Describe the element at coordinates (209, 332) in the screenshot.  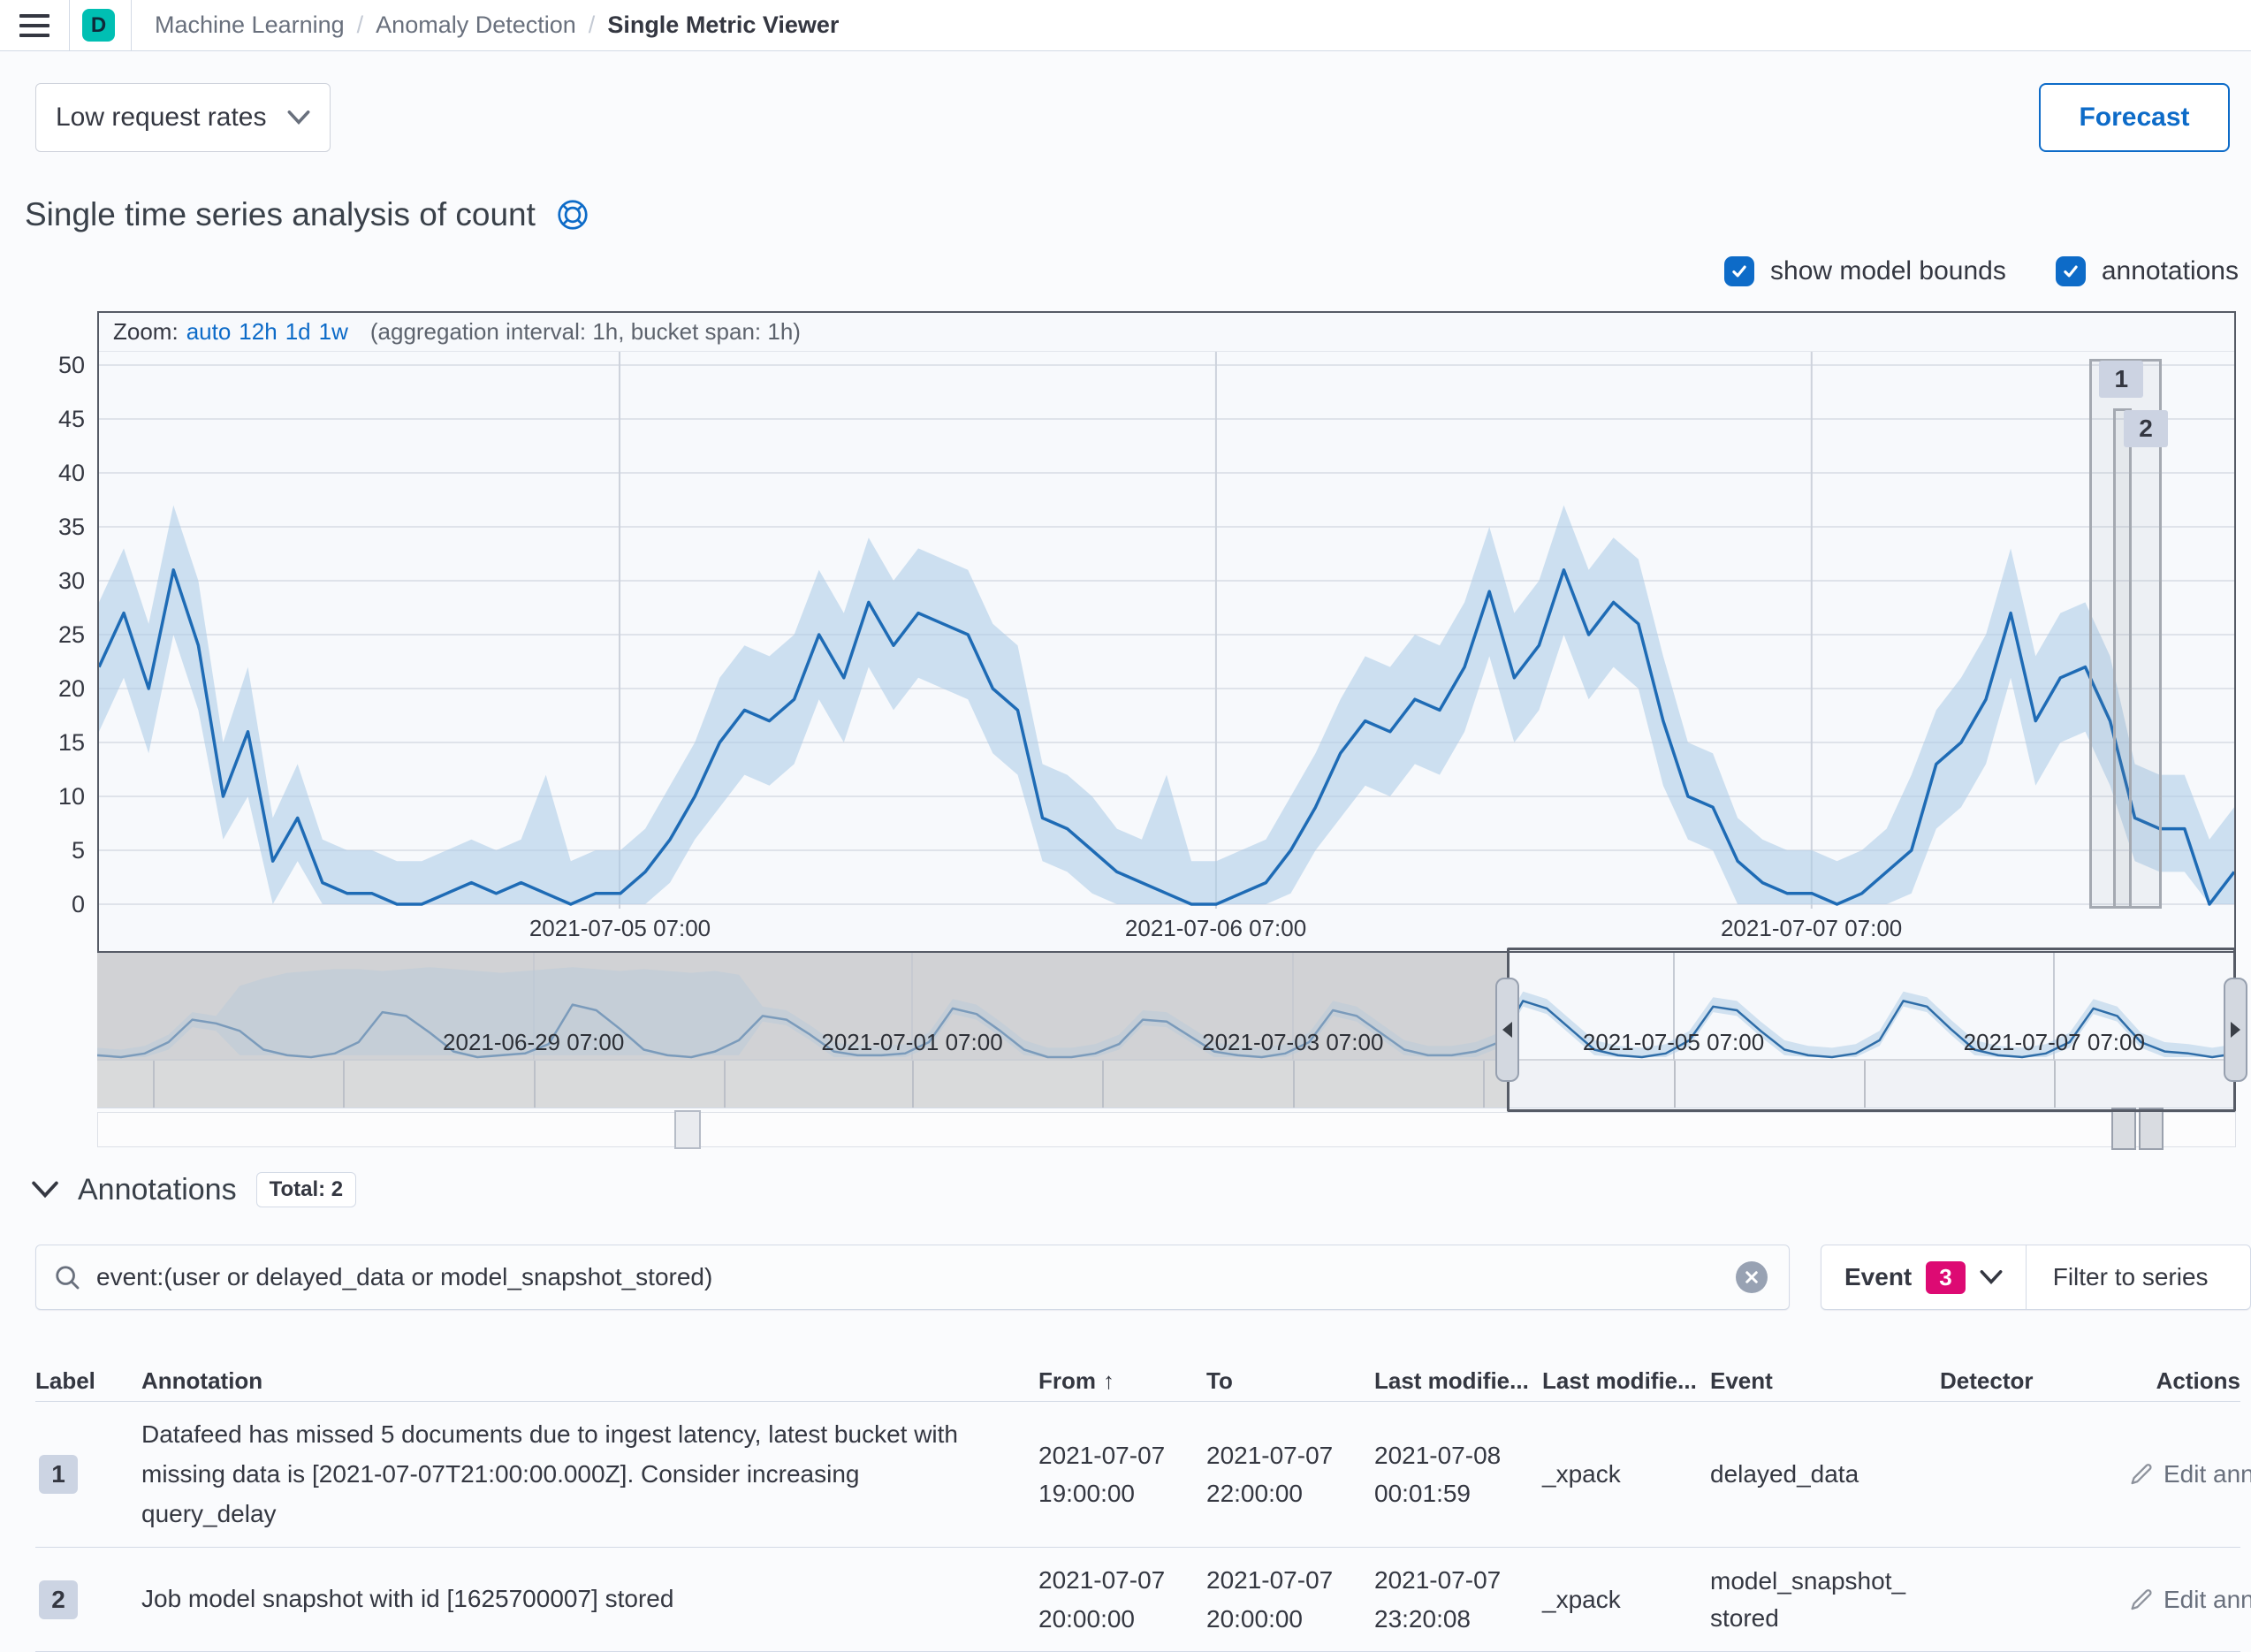
I see `zoom-auto-link: auto` at that location.